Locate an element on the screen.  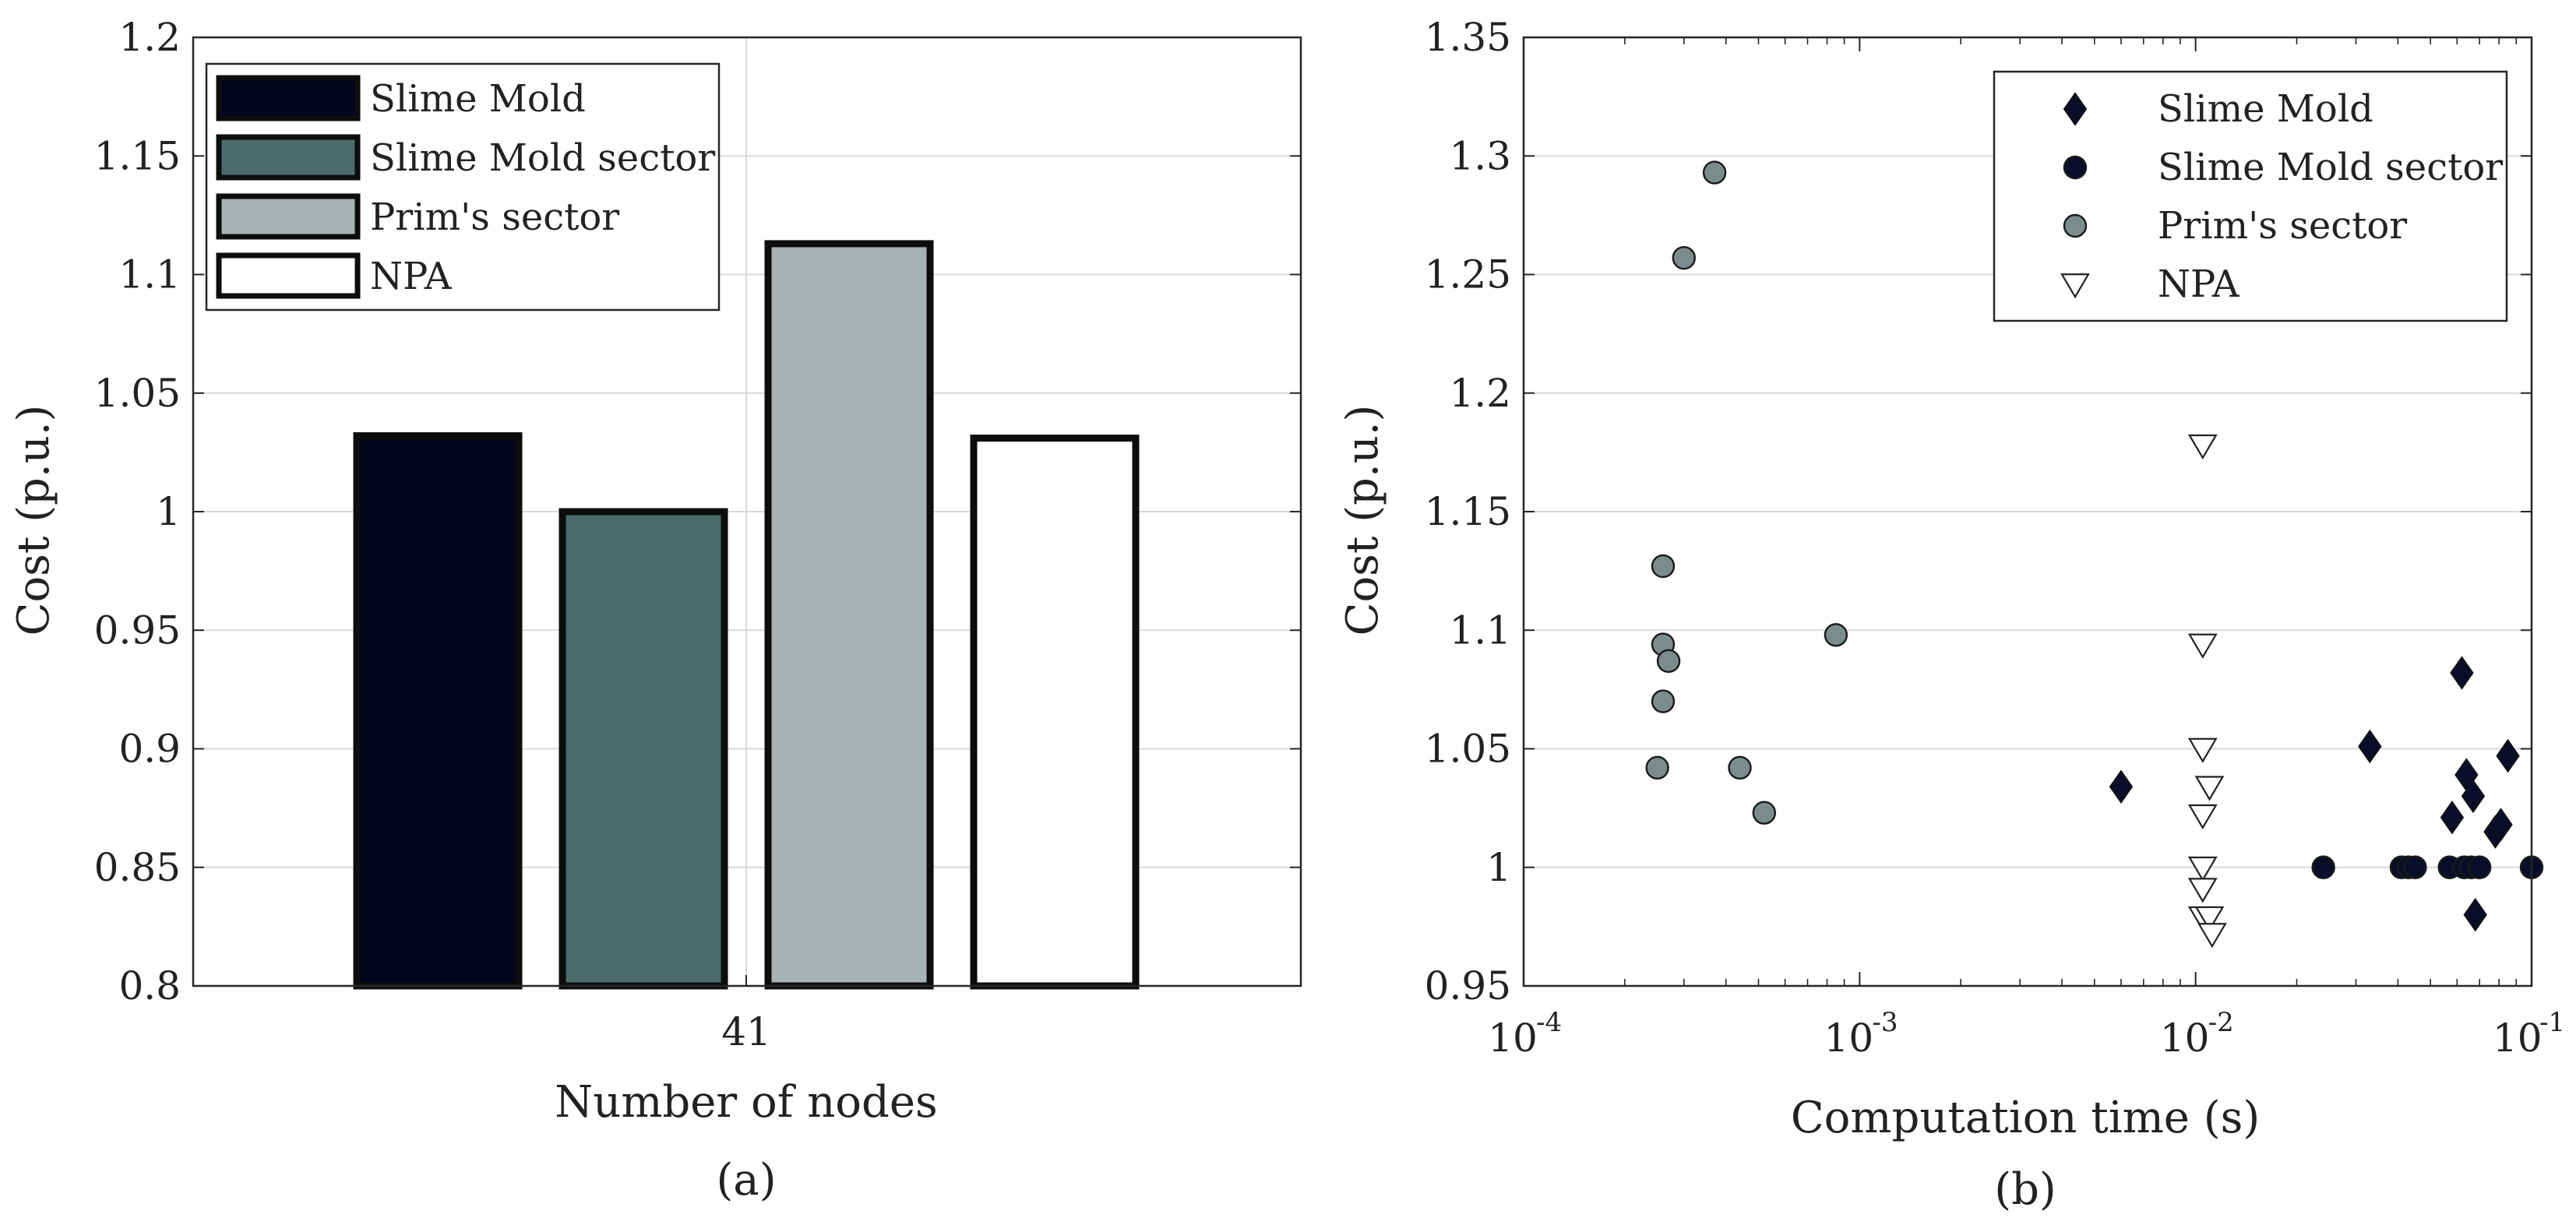
b-x-tick-label-exp: -4 is located at coordinates (1549, 1023).